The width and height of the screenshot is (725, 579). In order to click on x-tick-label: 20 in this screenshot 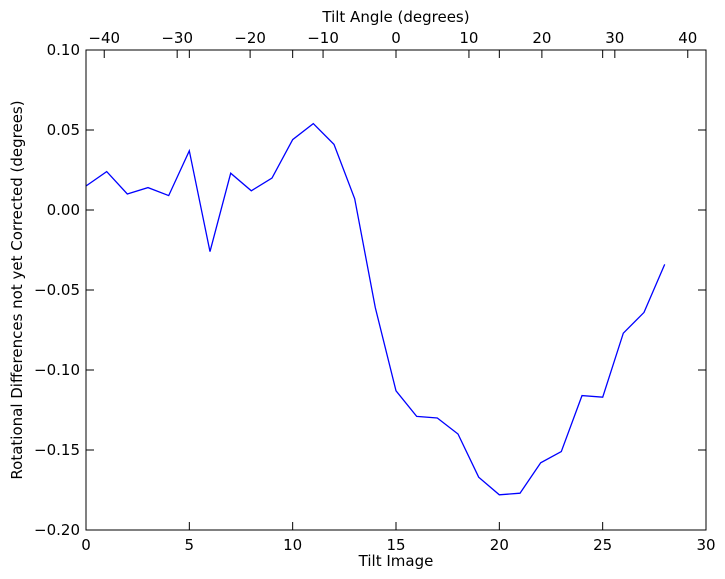, I will do `click(499, 545)`.